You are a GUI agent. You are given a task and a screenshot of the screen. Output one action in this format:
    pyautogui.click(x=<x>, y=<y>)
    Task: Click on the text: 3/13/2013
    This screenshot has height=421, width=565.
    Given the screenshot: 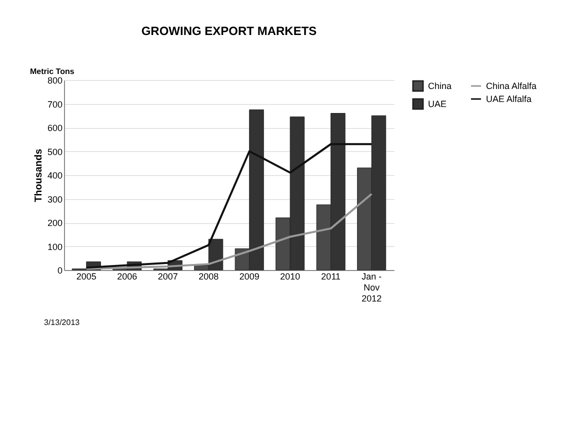 What is the action you would take?
    pyautogui.click(x=62, y=322)
    